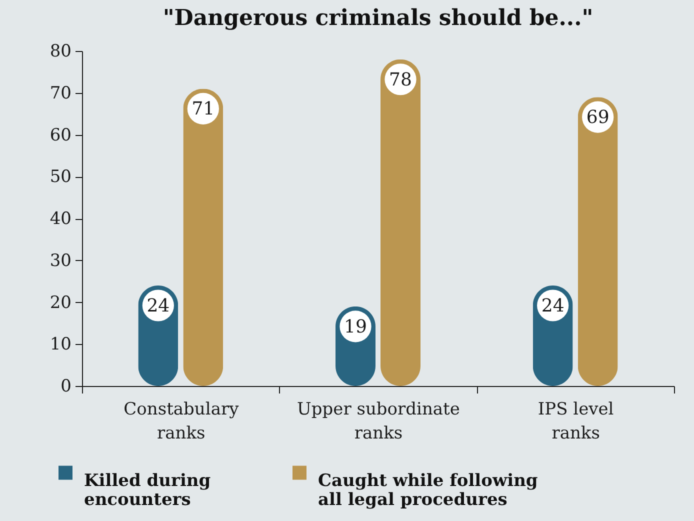  What do you see at coordinates (61, 177) in the screenshot?
I see `y-tick-label: 50` at bounding box center [61, 177].